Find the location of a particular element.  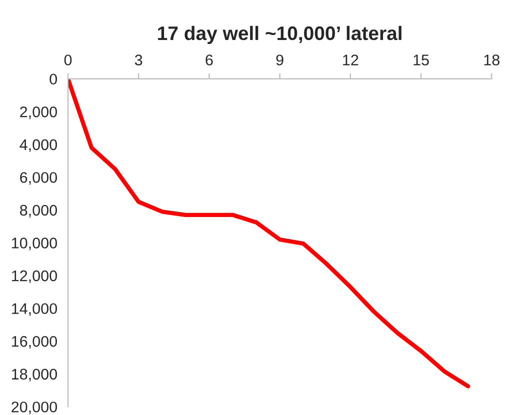

x-tick-label: 0 is located at coordinates (68, 60).